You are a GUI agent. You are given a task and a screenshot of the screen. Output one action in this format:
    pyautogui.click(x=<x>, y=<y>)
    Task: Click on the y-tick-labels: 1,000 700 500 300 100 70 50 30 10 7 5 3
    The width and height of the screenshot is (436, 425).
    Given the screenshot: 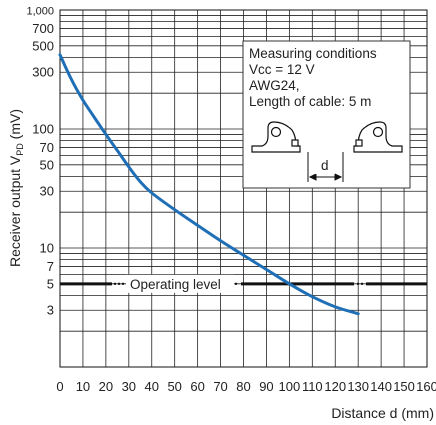 What is the action you would take?
    pyautogui.click(x=40, y=162)
    